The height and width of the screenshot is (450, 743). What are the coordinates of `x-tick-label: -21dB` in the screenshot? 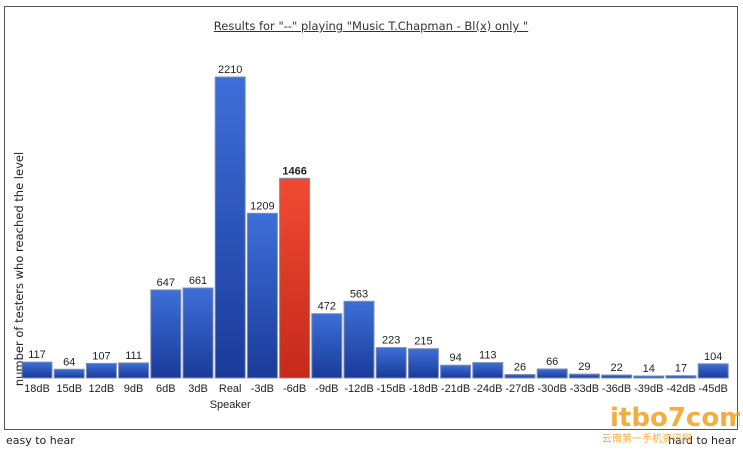 It's located at (455, 389).